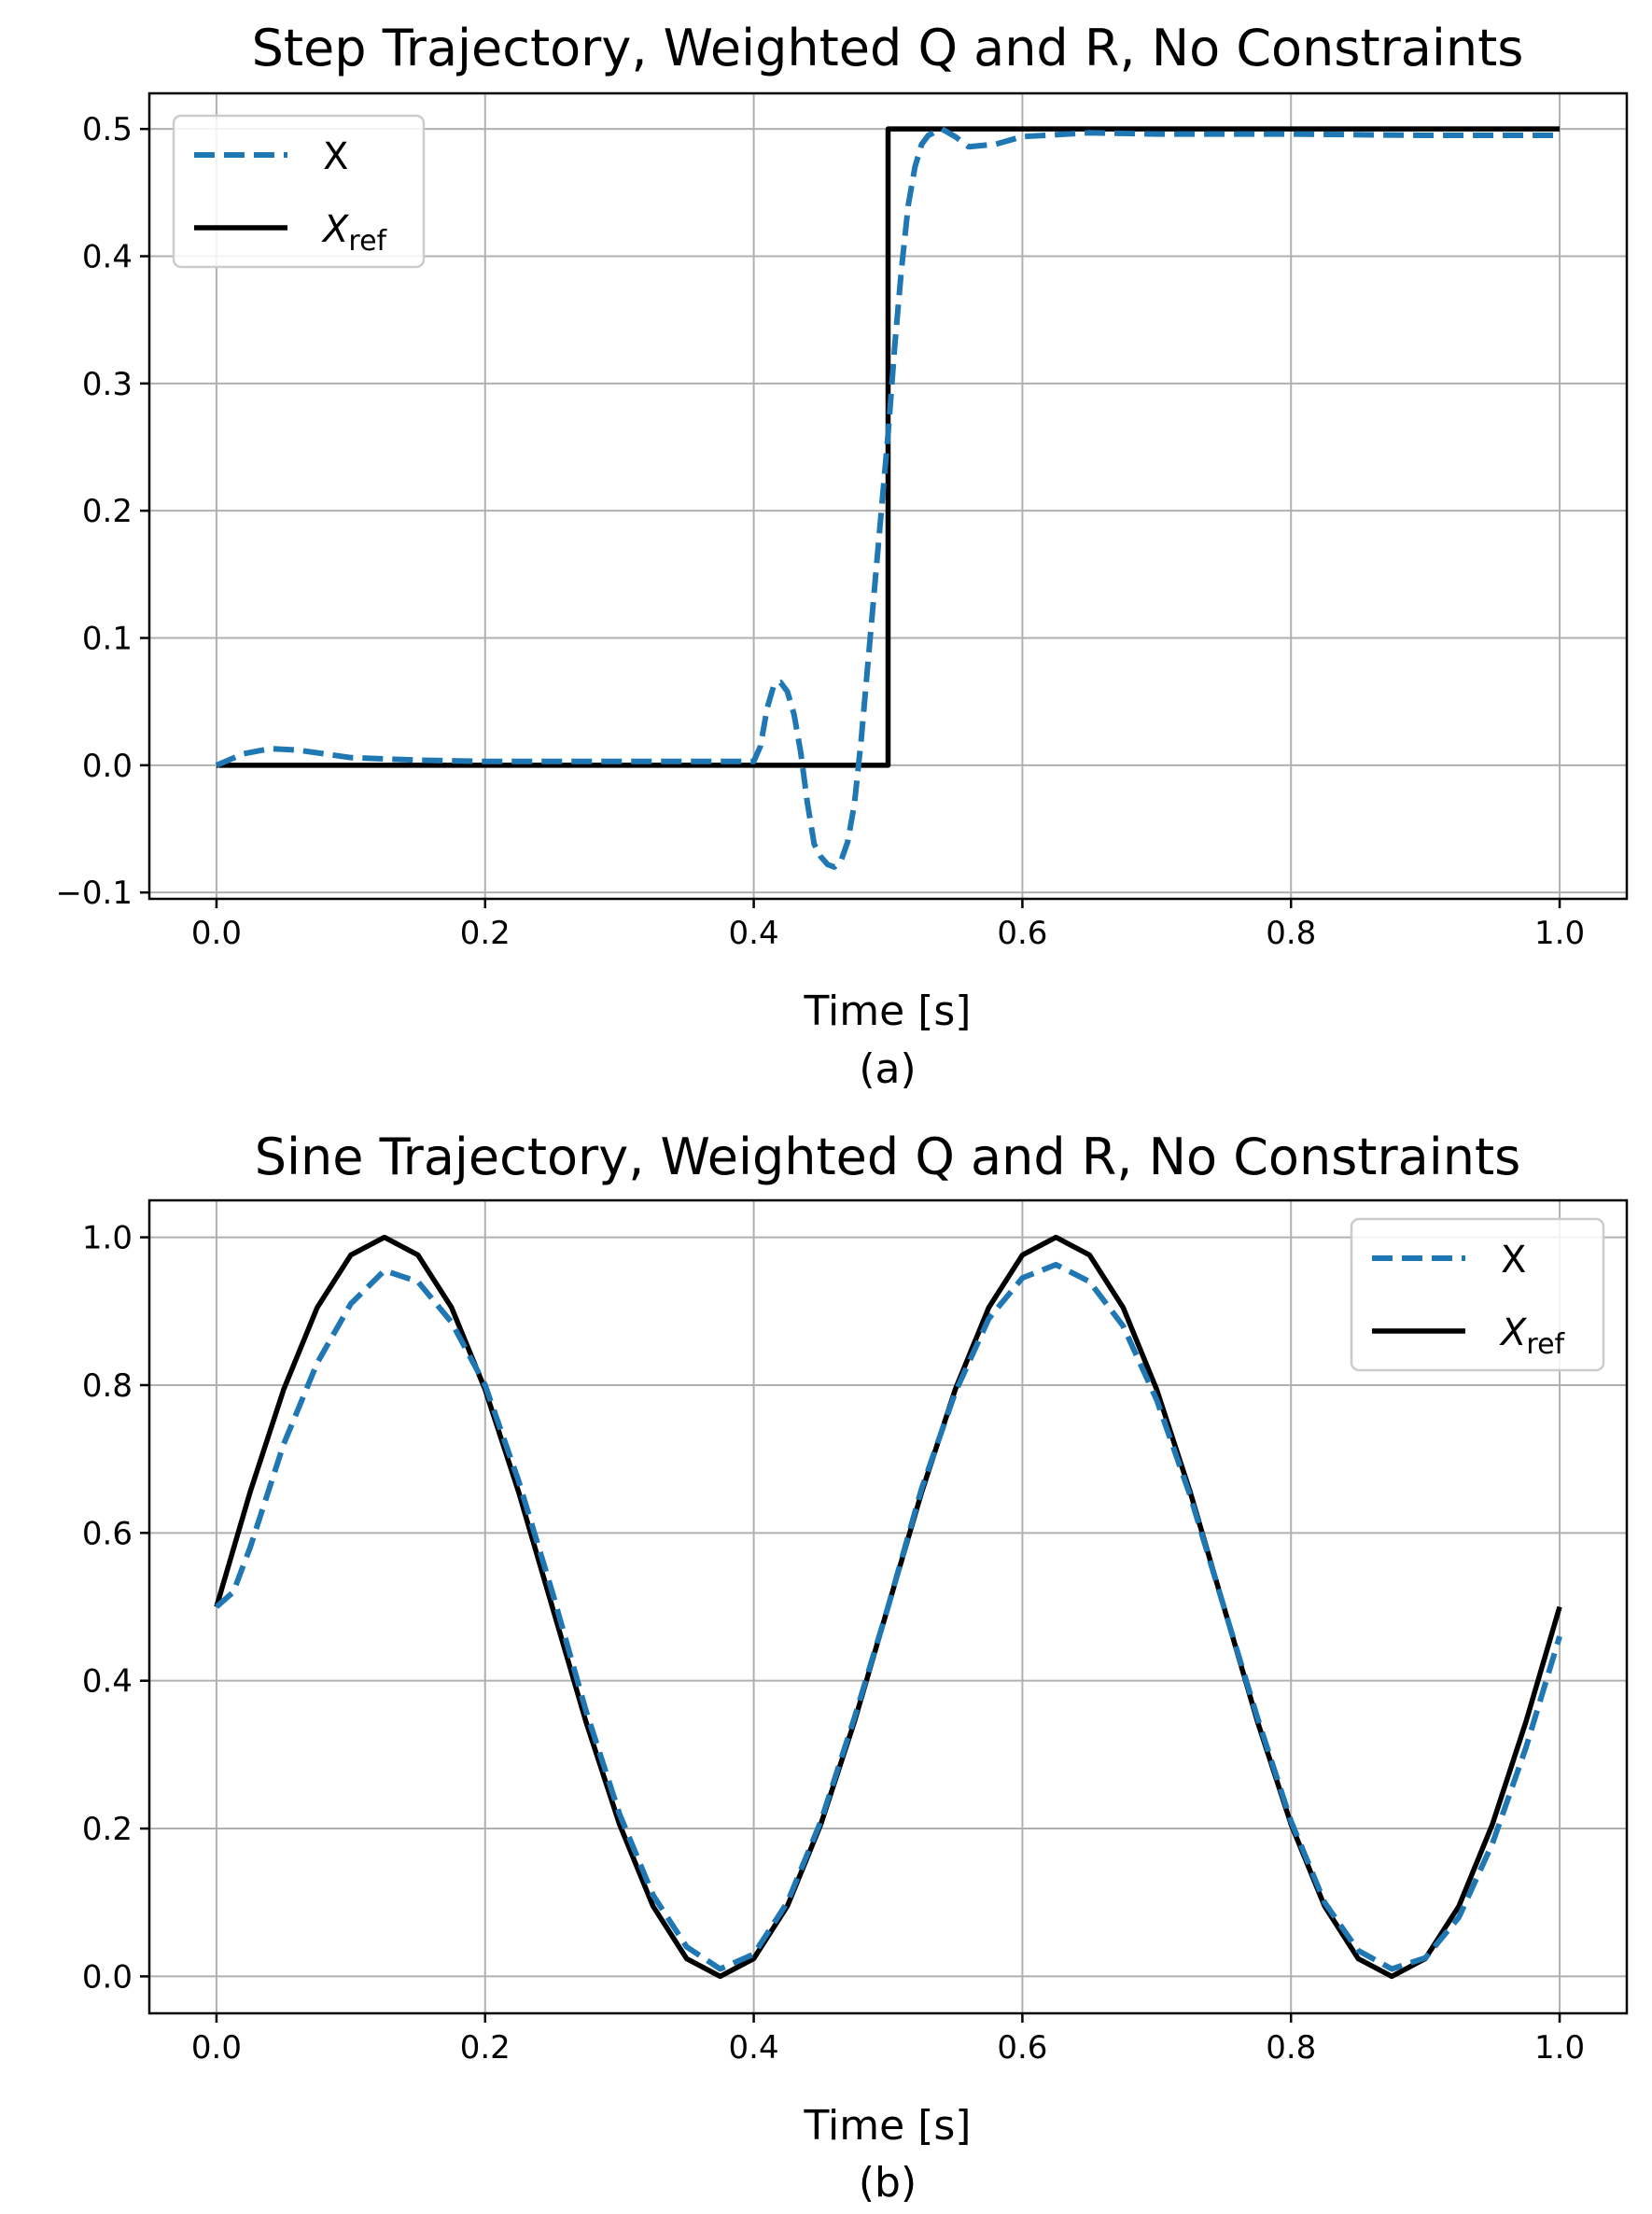 The width and height of the screenshot is (1652, 2214). What do you see at coordinates (107, 129) in the screenshot?
I see `y-tick-label: 0.5` at bounding box center [107, 129].